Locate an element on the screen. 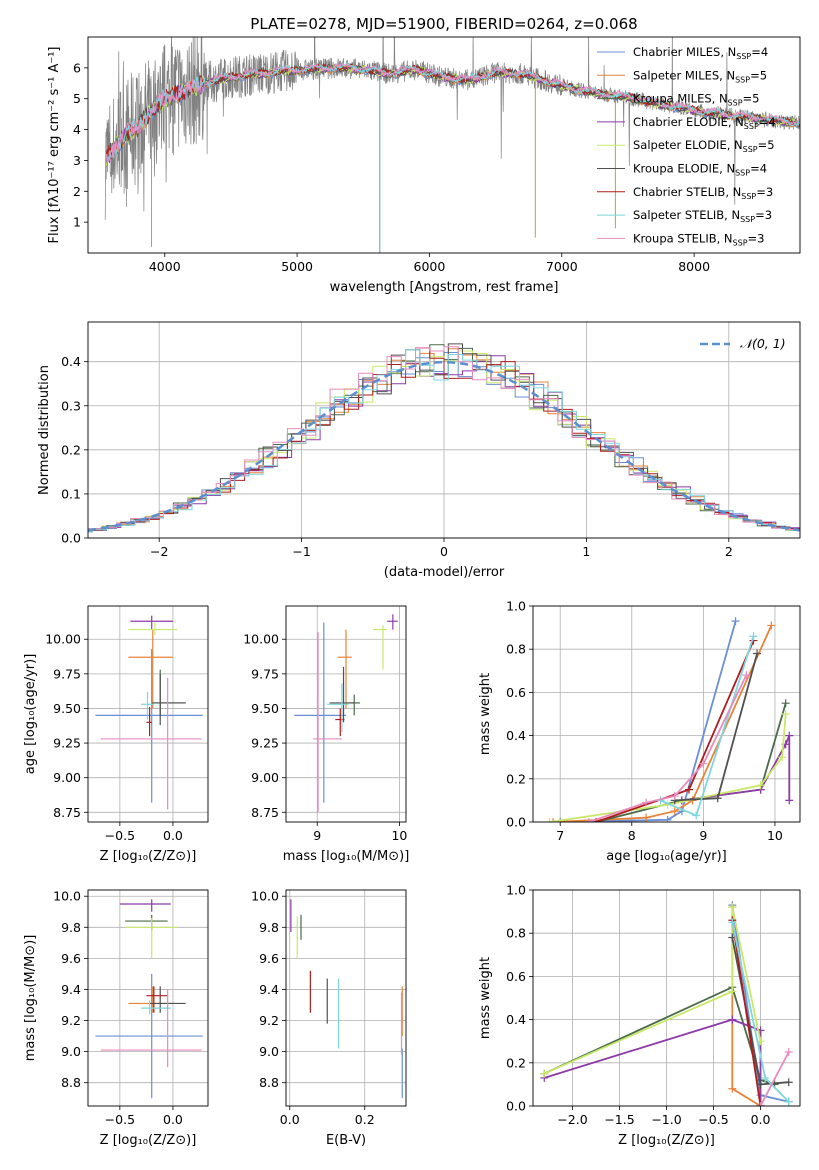  legend-entry-main: Kroupa MILES, N is located at coordinates (680, 99).